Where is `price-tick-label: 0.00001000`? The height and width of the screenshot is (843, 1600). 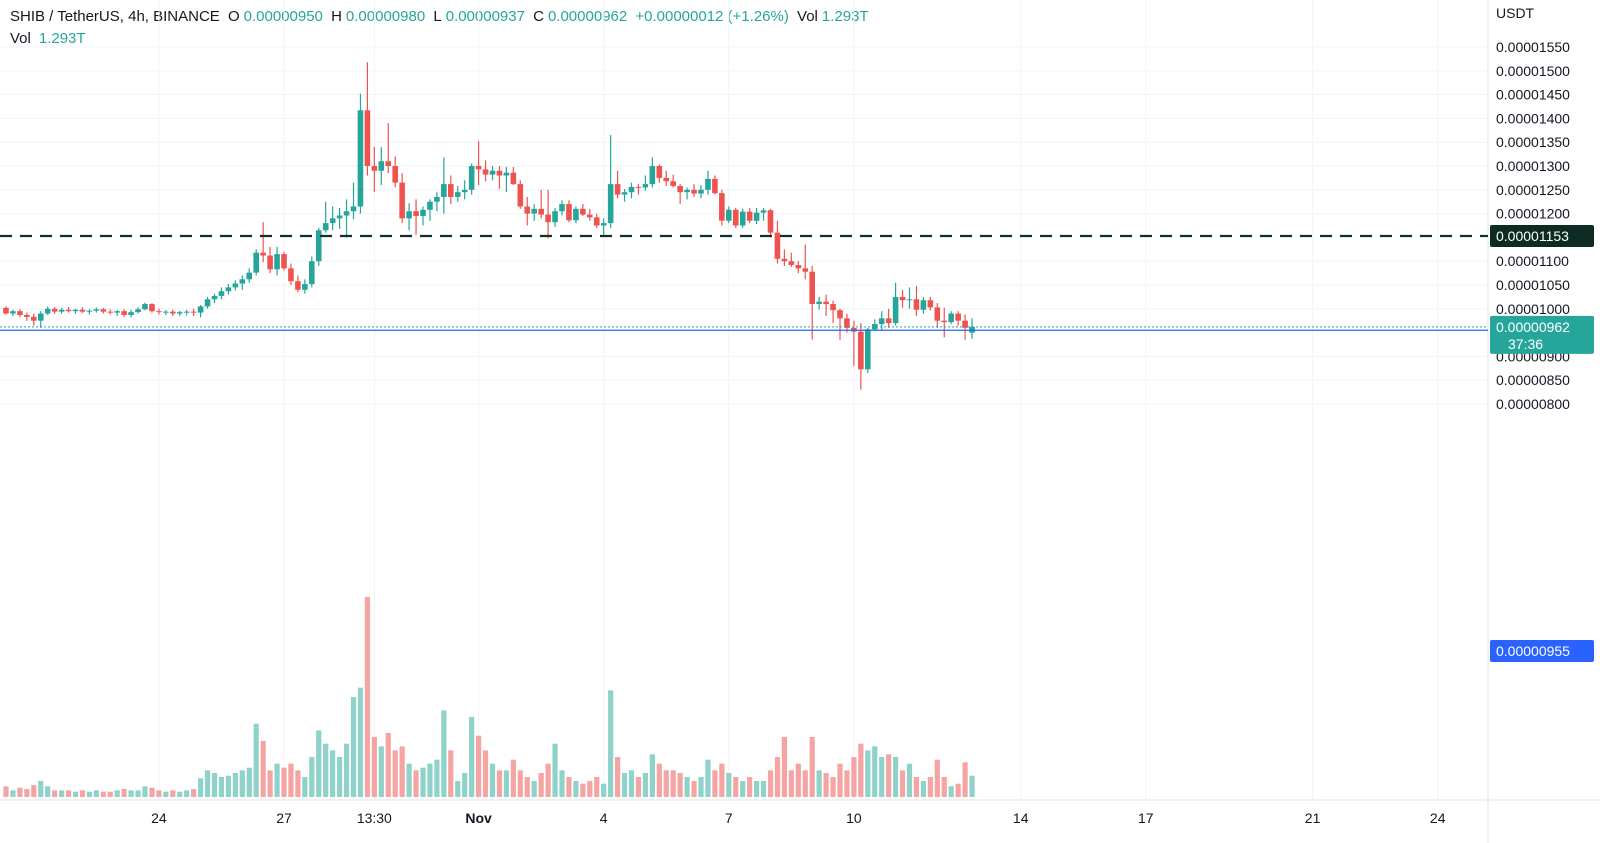
price-tick-label: 0.00001000 is located at coordinates (1533, 309).